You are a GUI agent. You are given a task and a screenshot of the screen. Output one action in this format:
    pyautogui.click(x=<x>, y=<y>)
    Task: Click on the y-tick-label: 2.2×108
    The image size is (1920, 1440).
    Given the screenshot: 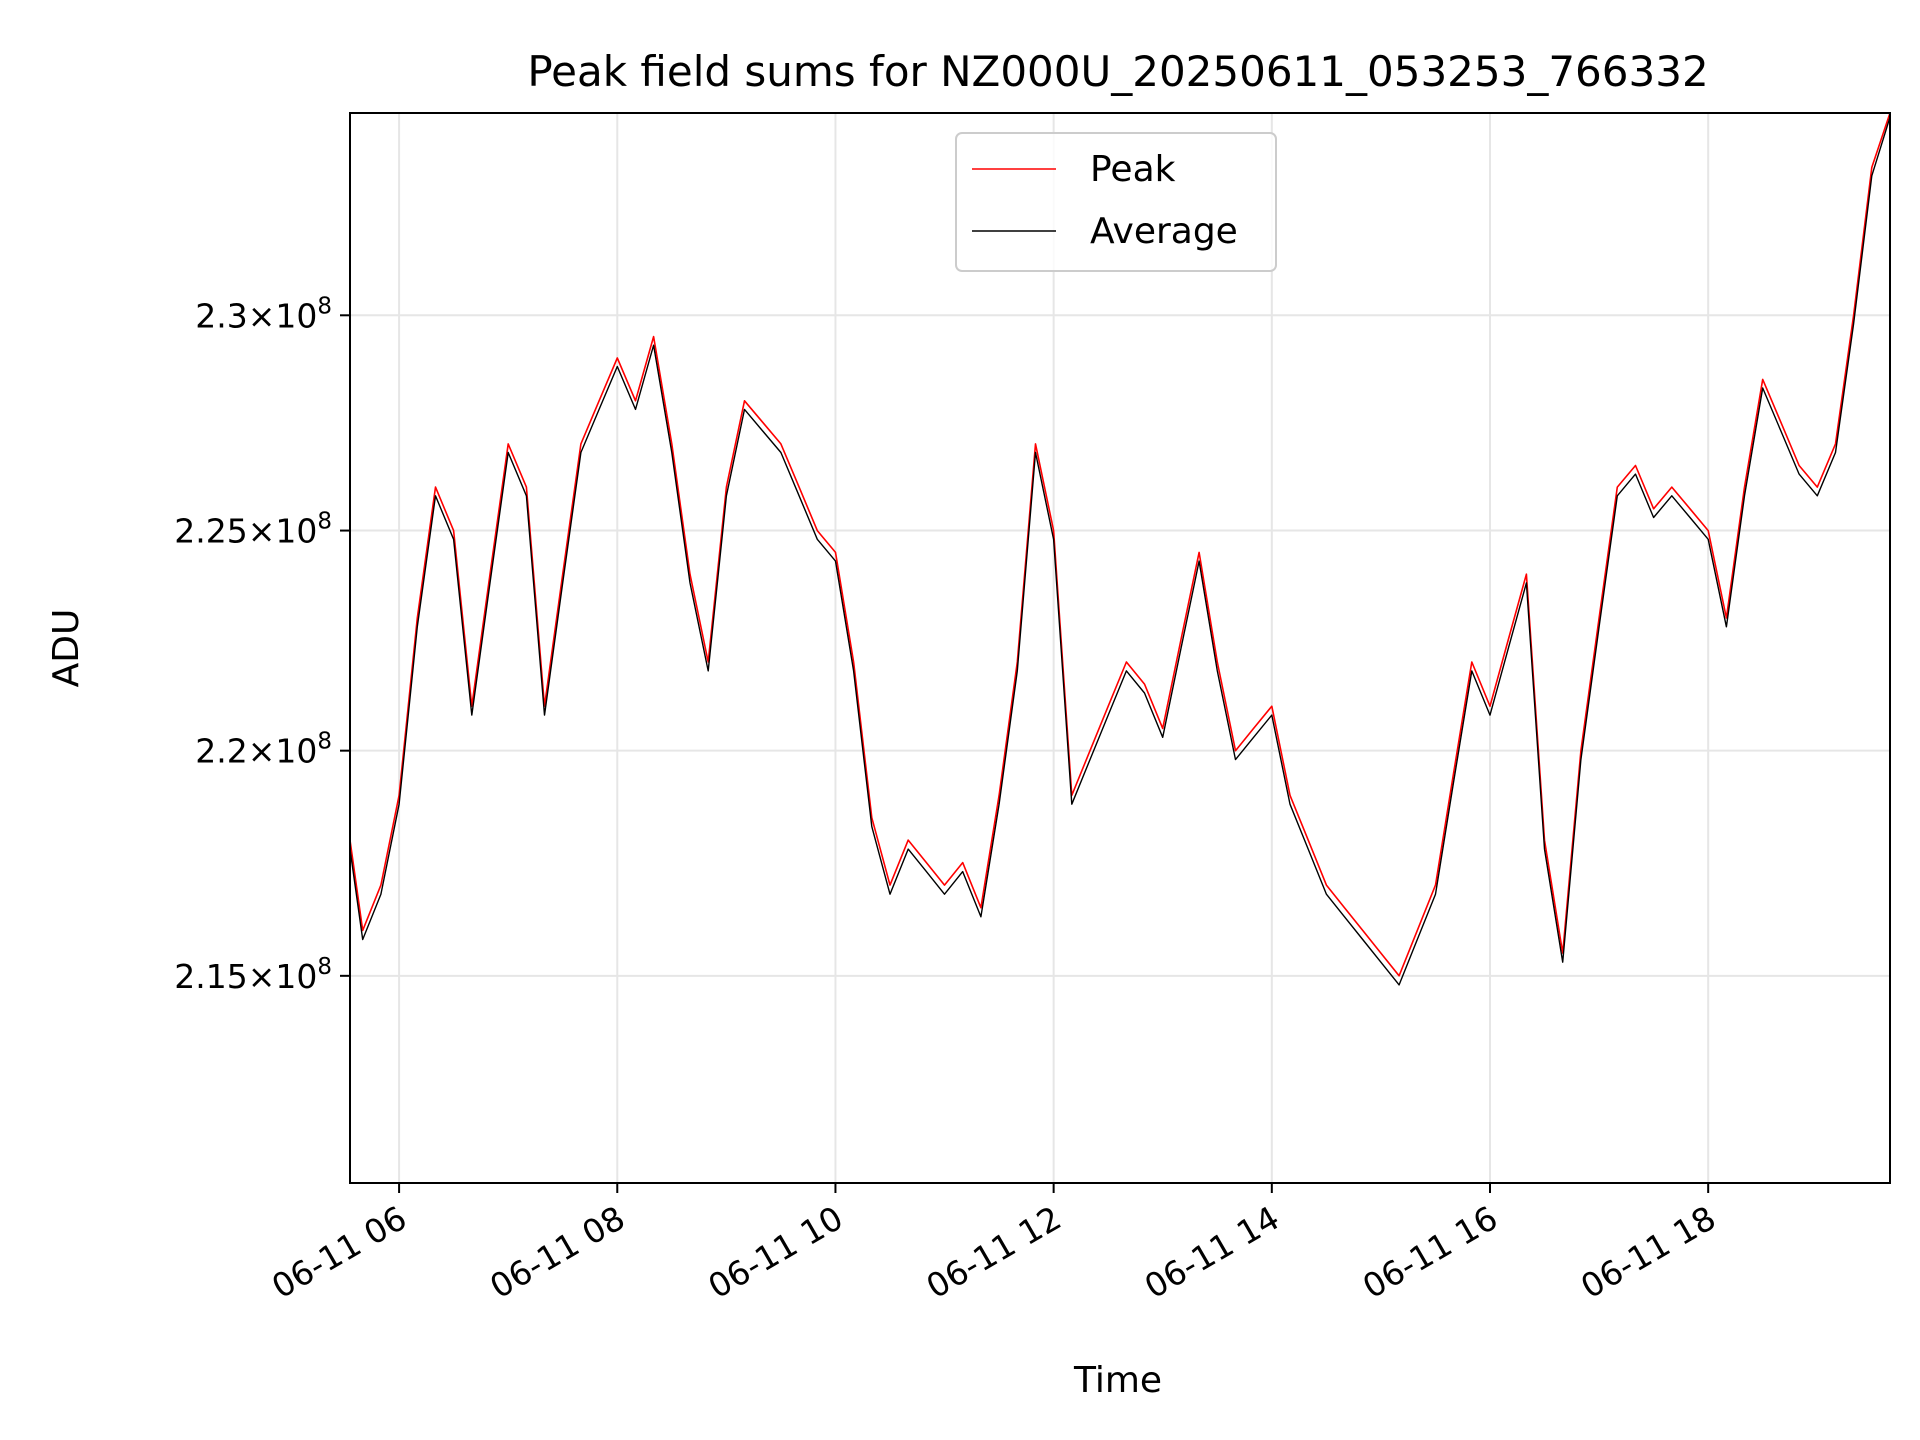 What is the action you would take?
    pyautogui.click(x=263, y=750)
    